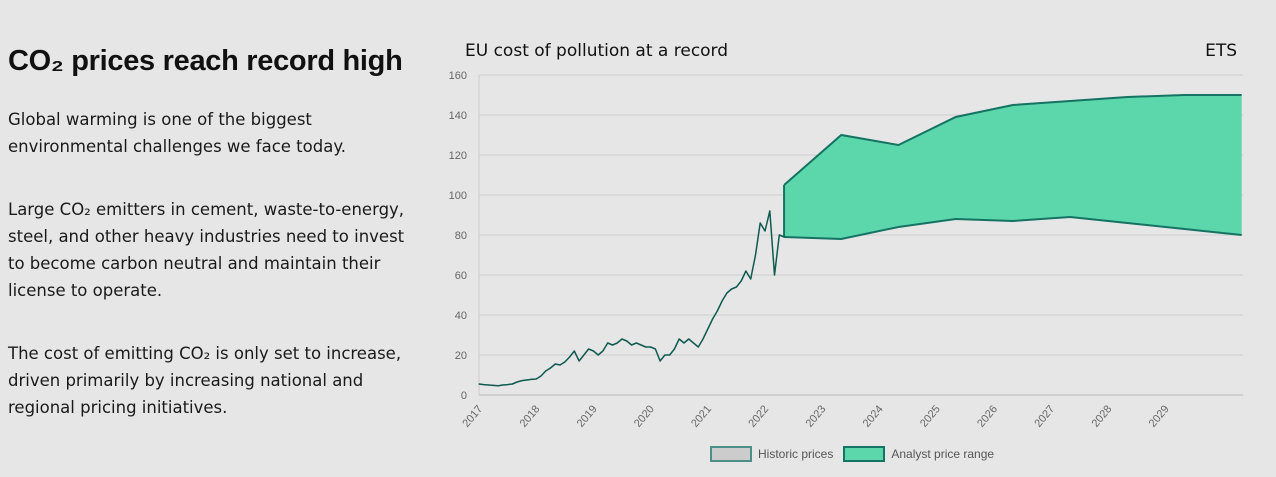  What do you see at coordinates (701, 416) in the screenshot?
I see `x-tick-label: 2021` at bounding box center [701, 416].